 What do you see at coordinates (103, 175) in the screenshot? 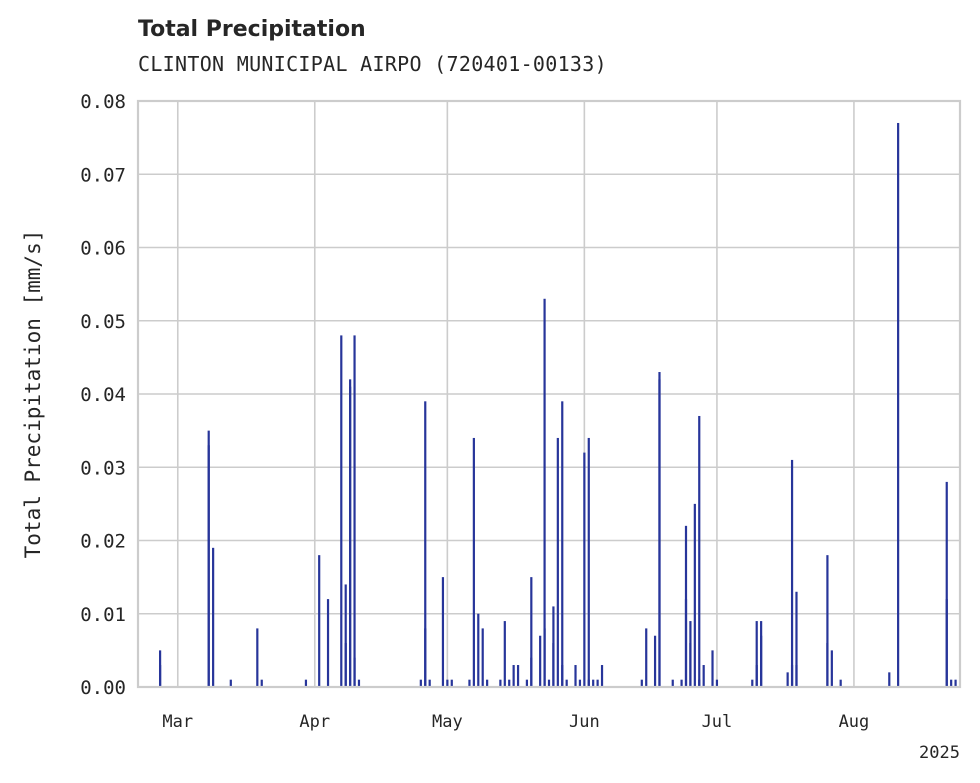
I see `y-tick-label: 0.07` at bounding box center [103, 175].